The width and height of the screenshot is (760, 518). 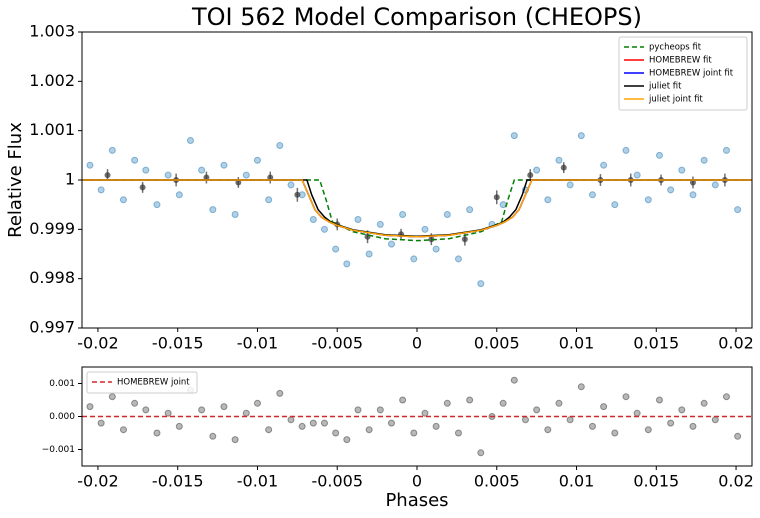 I want to click on x-tick-label: -0.02, so click(x=97, y=343).